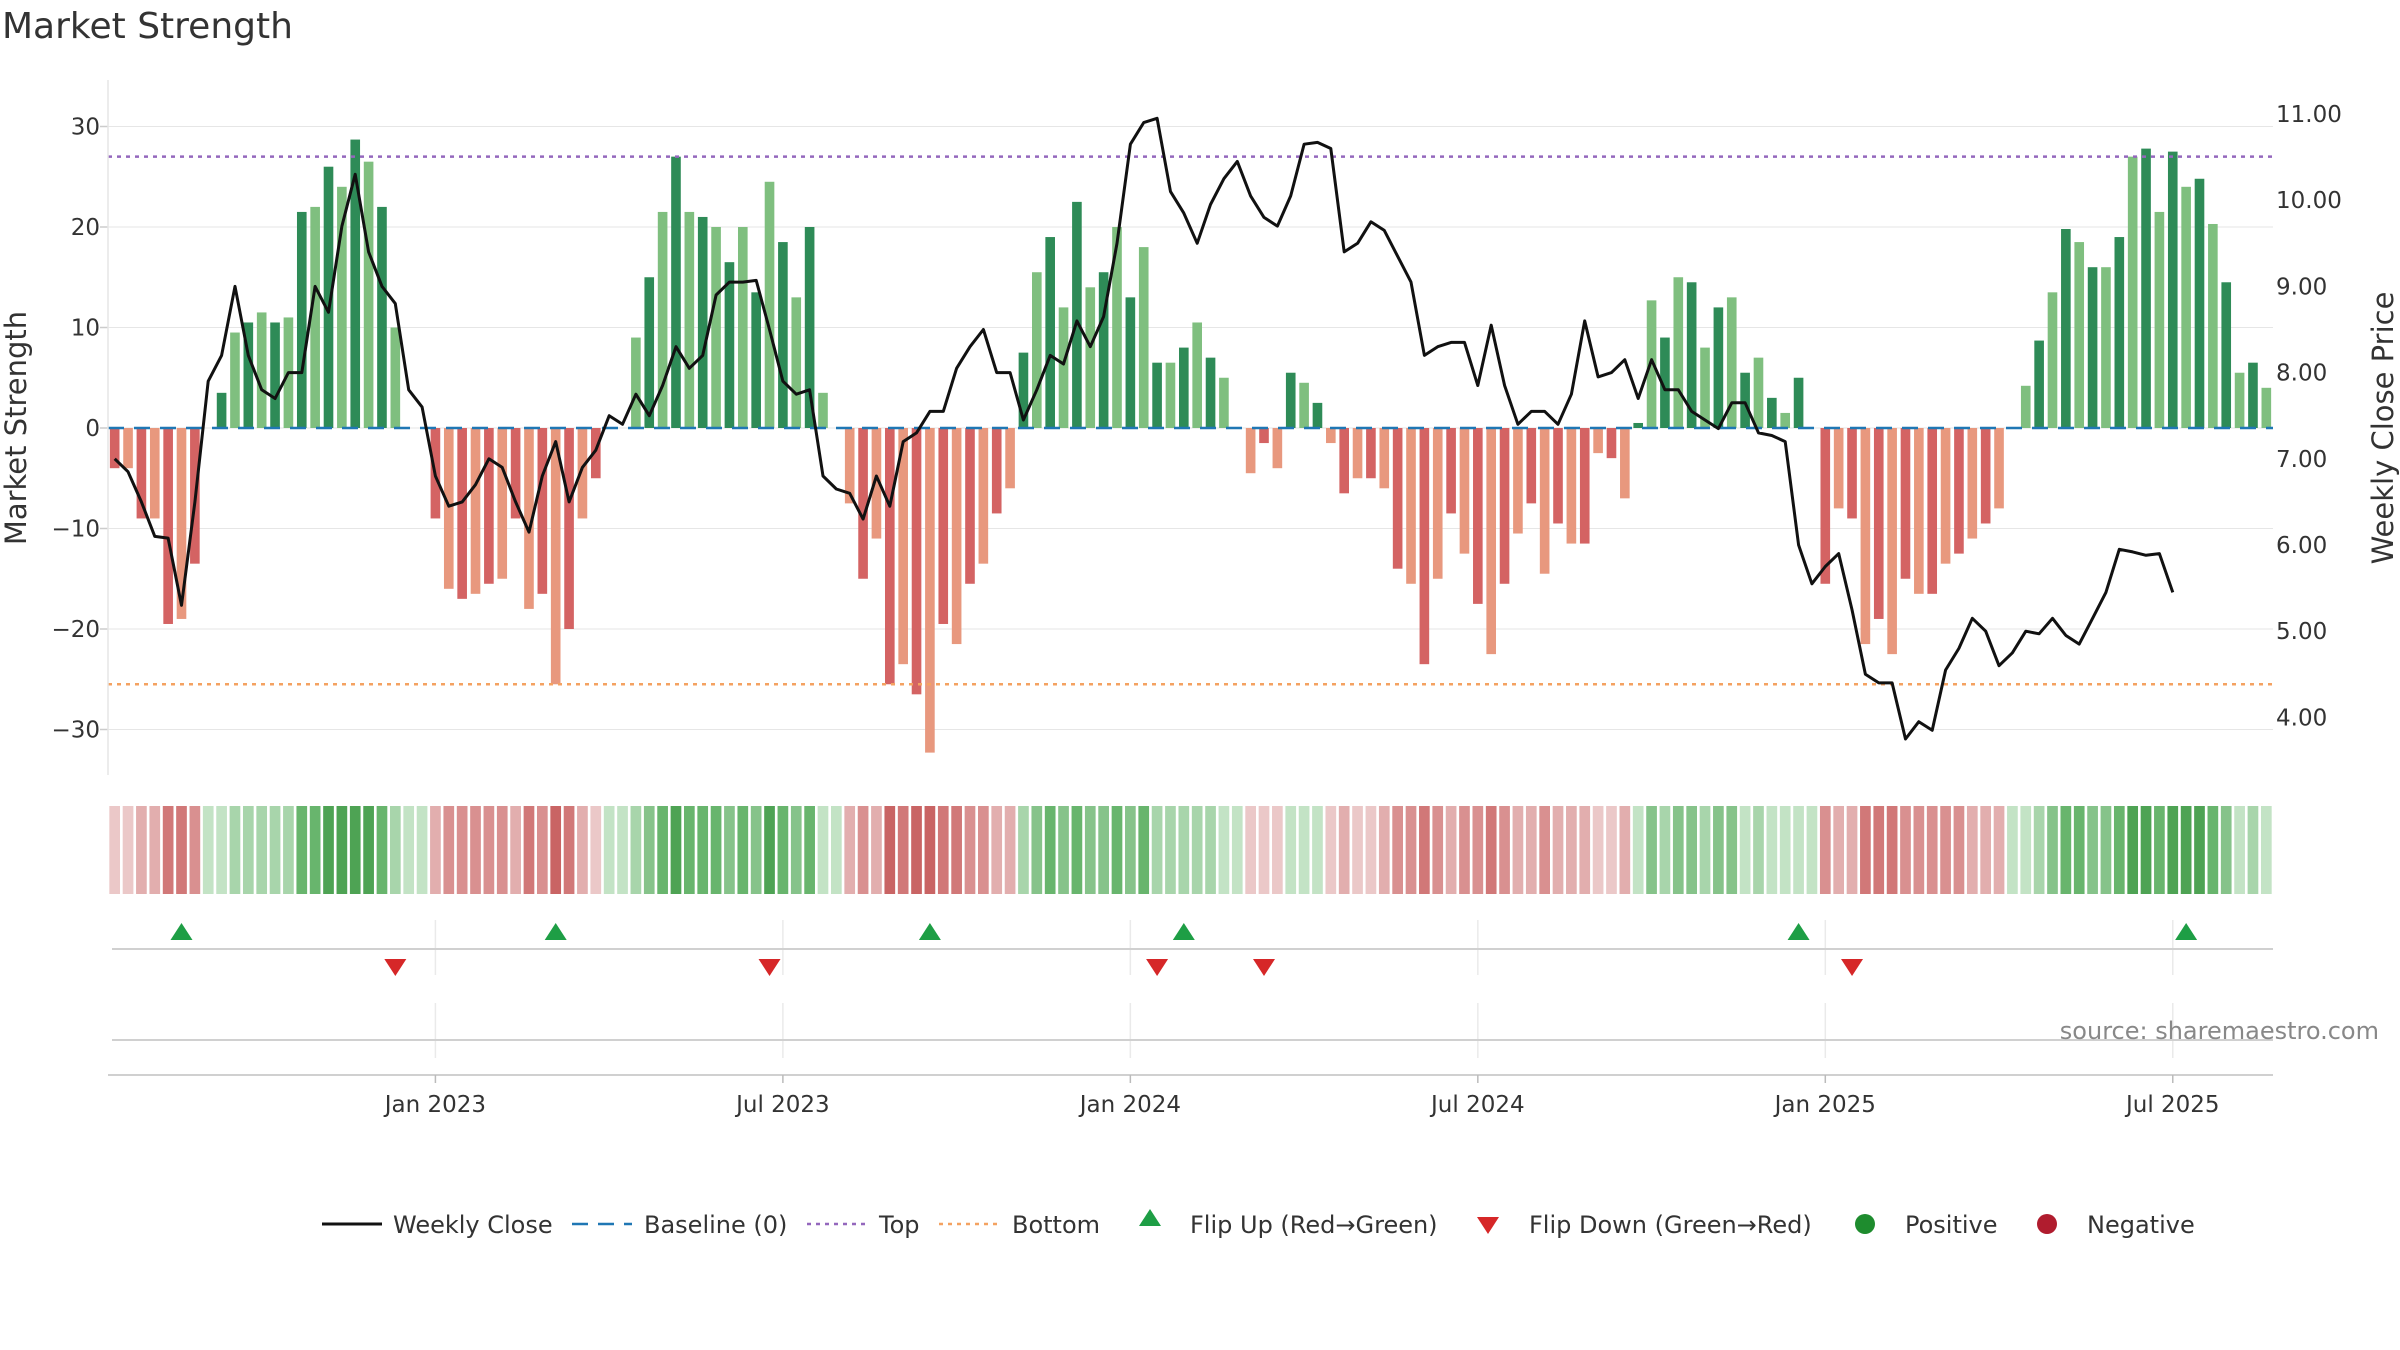 Image resolution: width=2400 pixels, height=1350 pixels. What do you see at coordinates (75, 630) in the screenshot?
I see `left-tick-label: −20` at bounding box center [75, 630].